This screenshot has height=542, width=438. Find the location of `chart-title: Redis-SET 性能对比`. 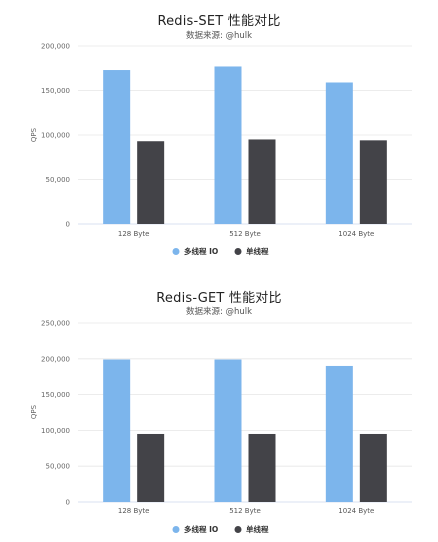

chart-title: Redis-SET 性能对比 is located at coordinates (219, 21).